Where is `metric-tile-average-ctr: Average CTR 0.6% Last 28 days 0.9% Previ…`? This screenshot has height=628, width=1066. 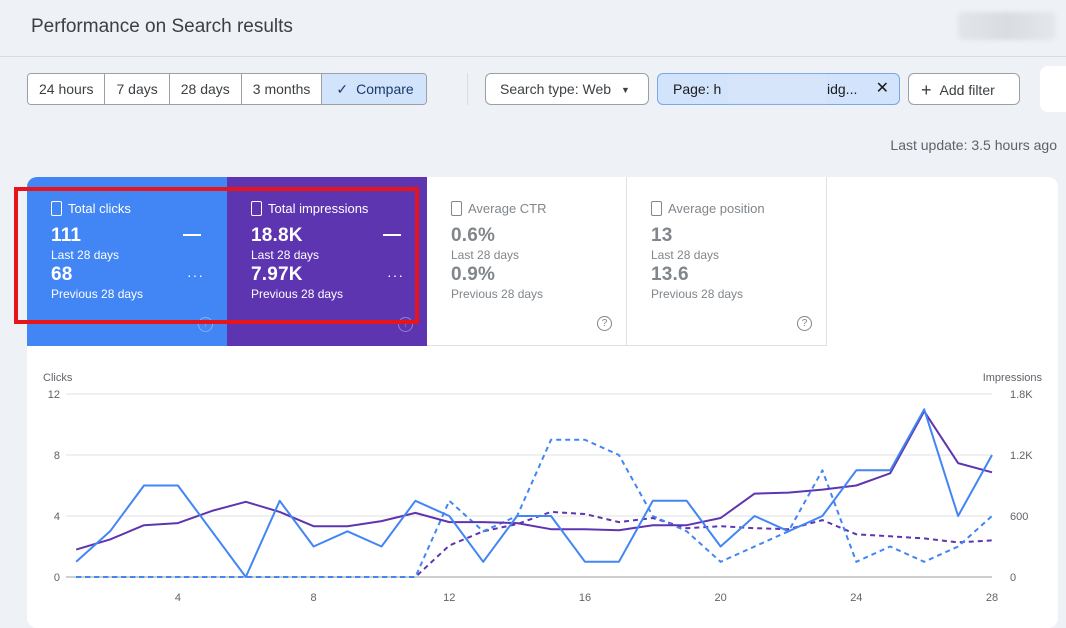 metric-tile-average-ctr: Average CTR 0.6% Last 28 days 0.9% Previ… is located at coordinates (527, 261).